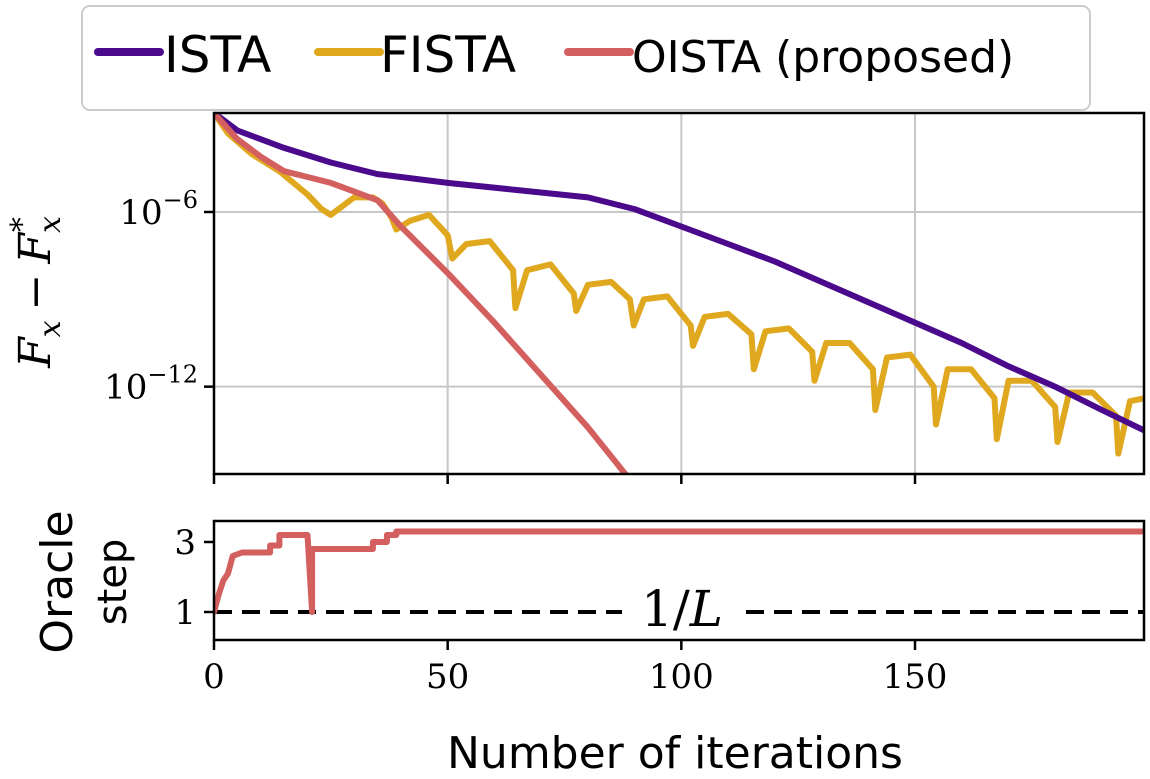  What do you see at coordinates (57, 581) in the screenshot?
I see `bottom-ylabel-line1: Oracle` at bounding box center [57, 581].